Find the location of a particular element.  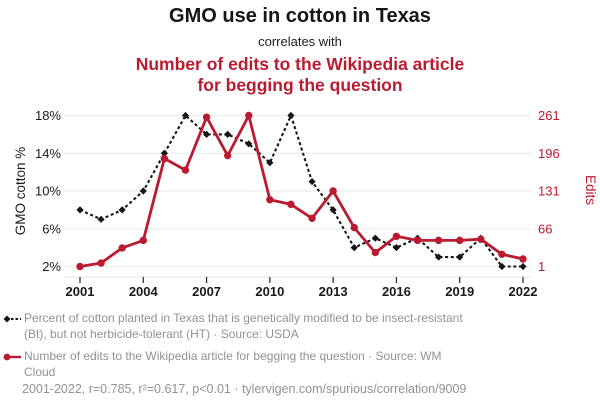

x-tick-label: 2007 is located at coordinates (206, 291).